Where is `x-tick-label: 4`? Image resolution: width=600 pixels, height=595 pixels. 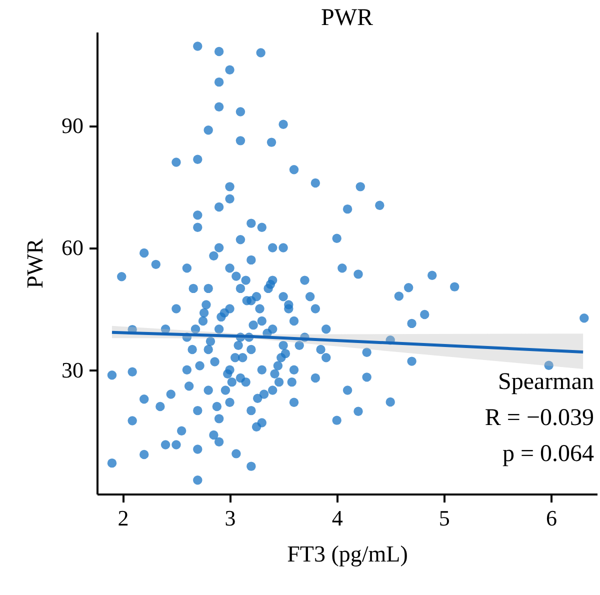 x-tick-label: 4 is located at coordinates (337, 518).